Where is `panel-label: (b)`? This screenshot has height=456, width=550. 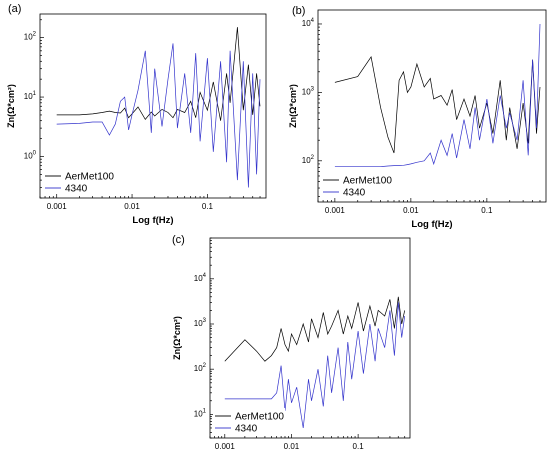 panel-label: (b) is located at coordinates (298, 11).